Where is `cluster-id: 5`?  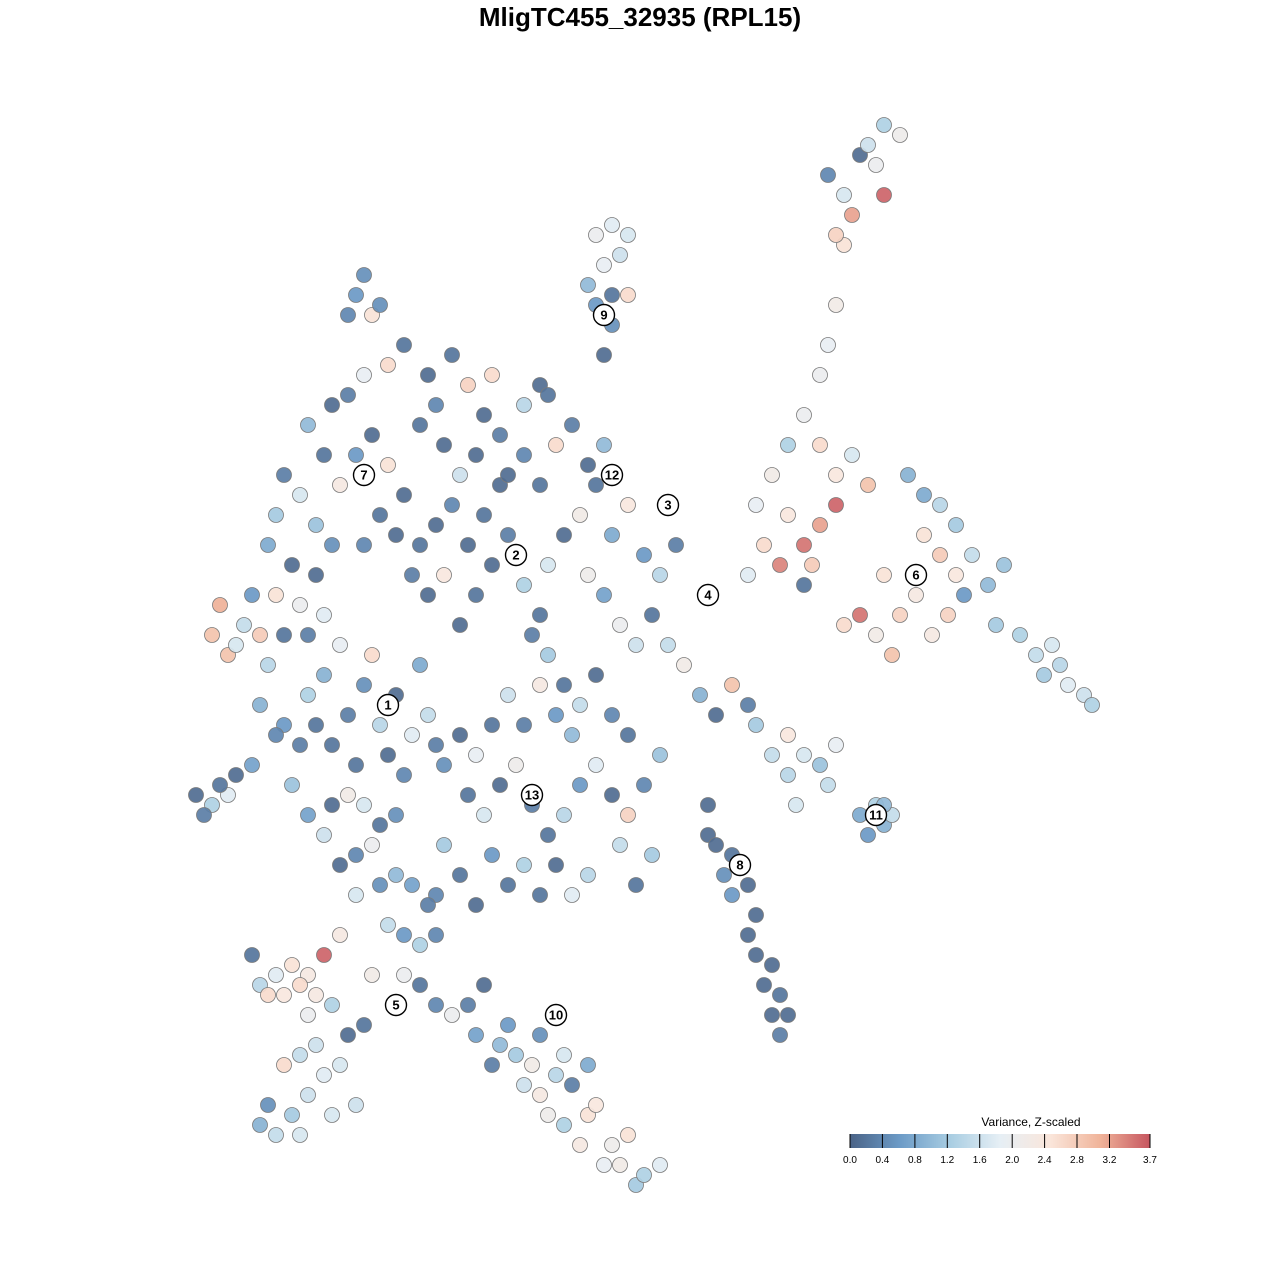 cluster-id: 5 is located at coordinates (395, 1005).